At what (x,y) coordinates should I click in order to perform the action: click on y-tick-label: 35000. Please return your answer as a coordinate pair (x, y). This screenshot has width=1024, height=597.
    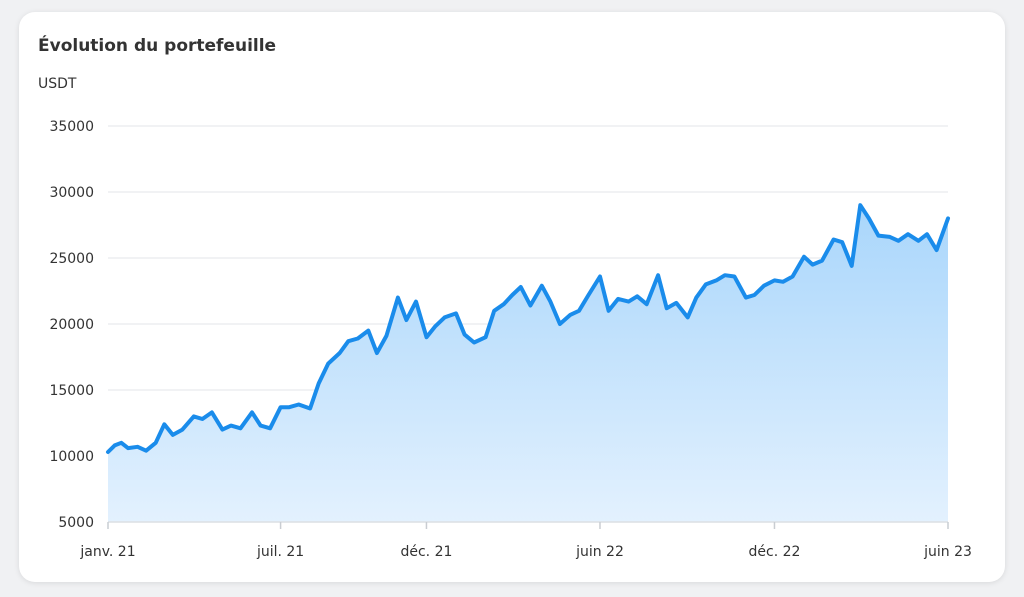
    Looking at the image, I should click on (71, 127).